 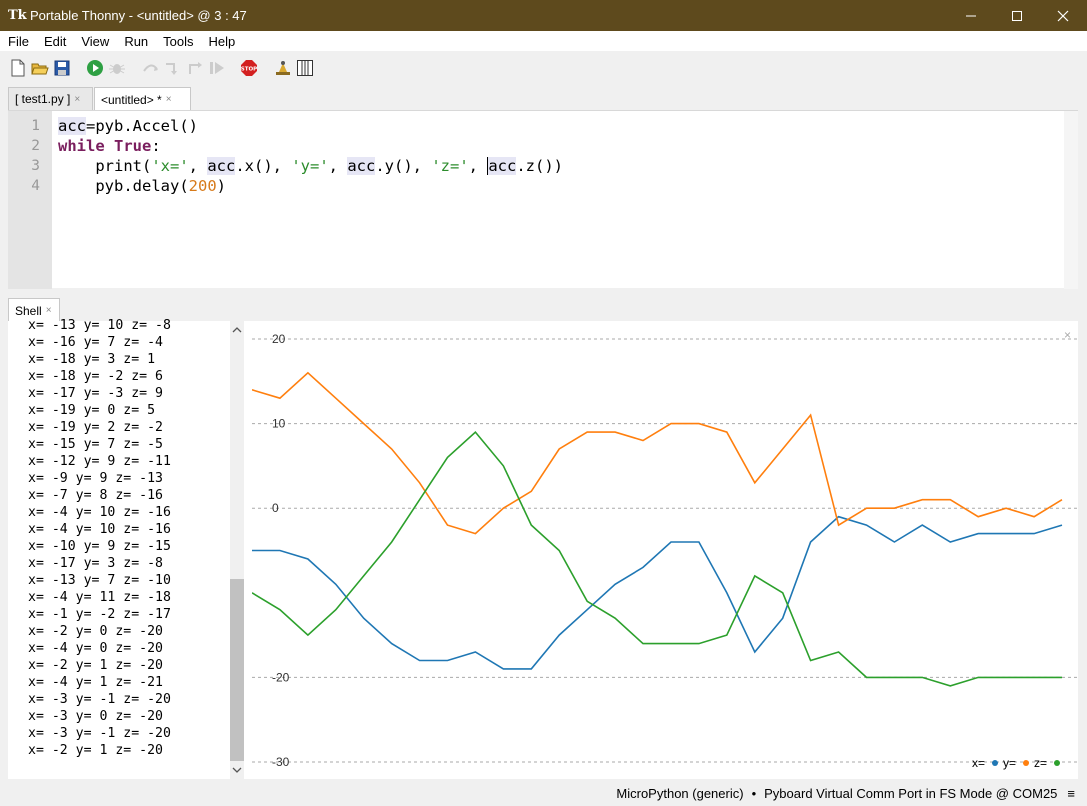 What do you see at coordinates (35, 166) in the screenshot?
I see `line-number: 3` at bounding box center [35, 166].